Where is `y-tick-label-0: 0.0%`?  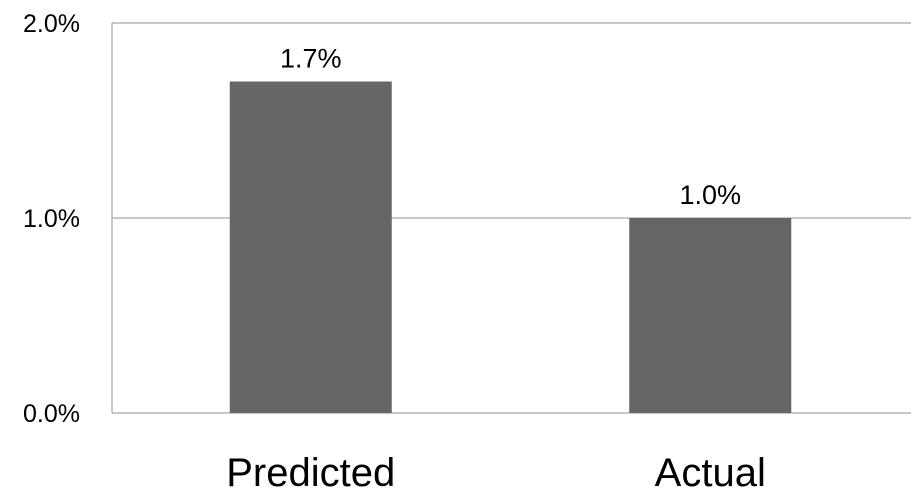 y-tick-label-0: 0.0% is located at coordinates (51, 414).